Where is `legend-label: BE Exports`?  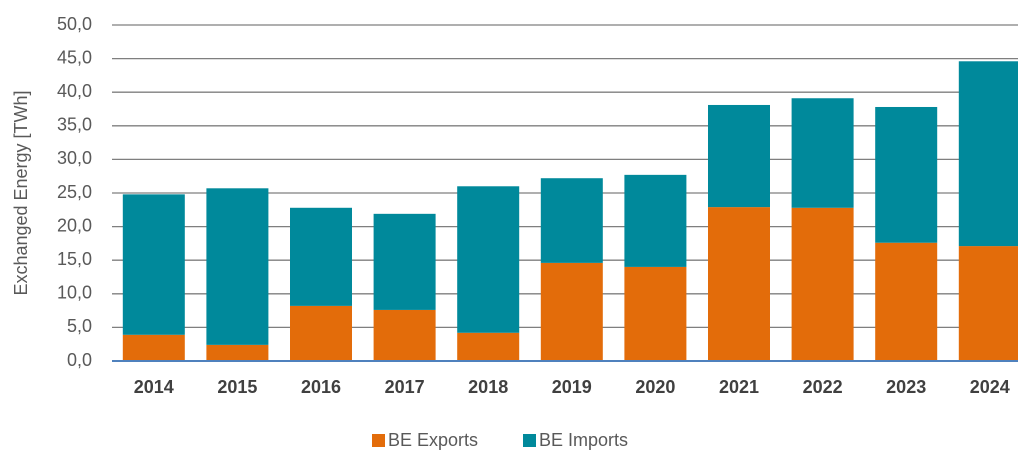
legend-label: BE Exports is located at coordinates (433, 440).